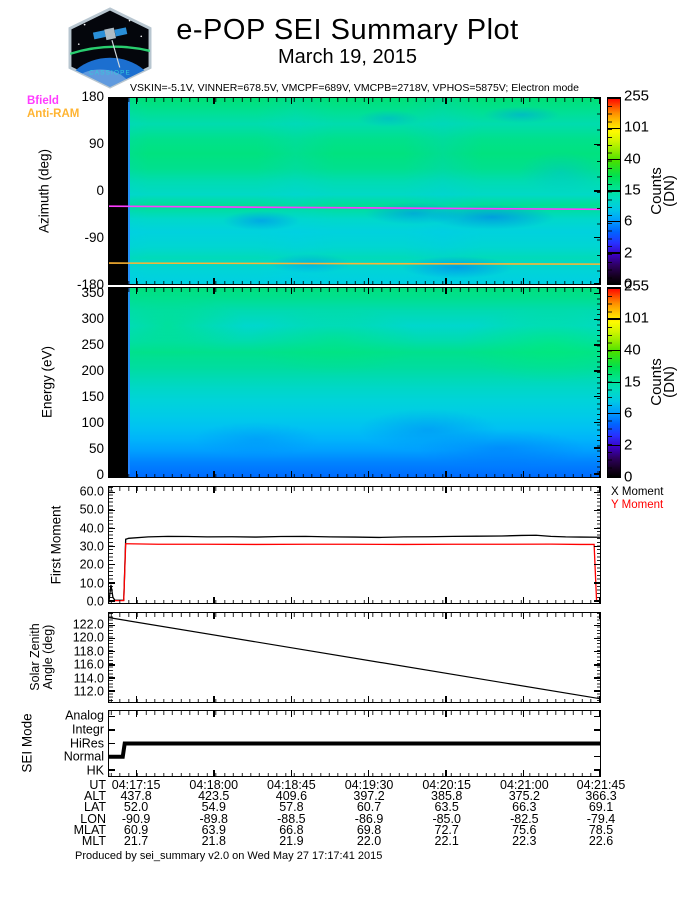 The image size is (695, 899). What do you see at coordinates (91, 527) in the screenshot?
I see `y-tick-label: 40.0` at bounding box center [91, 527].